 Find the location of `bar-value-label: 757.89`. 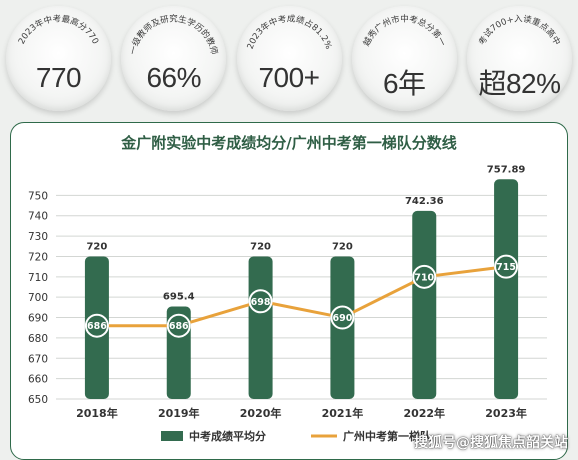

bar-value-label: 757.89 is located at coordinates (506, 169).